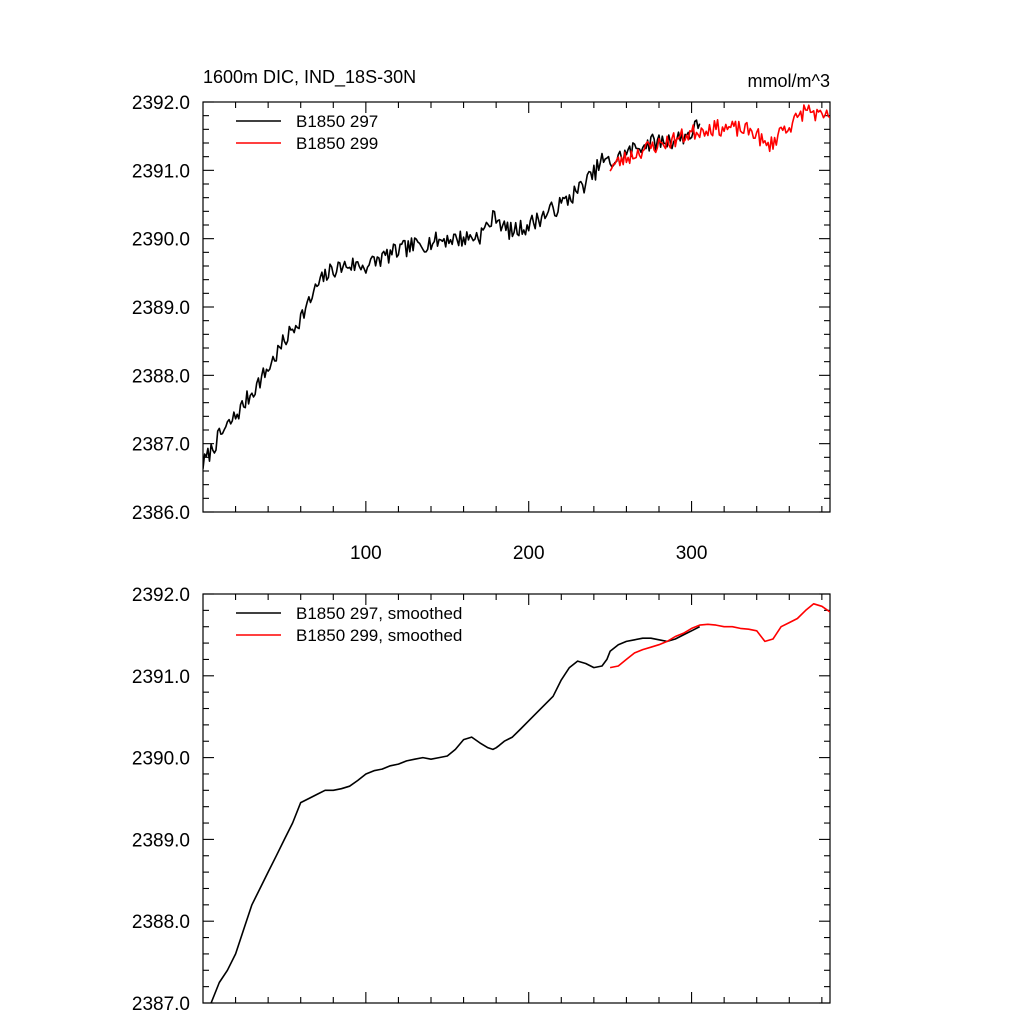  I want to click on bottom-y-tick-labels: 2387.0 2388.0 2389.0 2390.0 2391.0 2392.0, so click(161, 800).